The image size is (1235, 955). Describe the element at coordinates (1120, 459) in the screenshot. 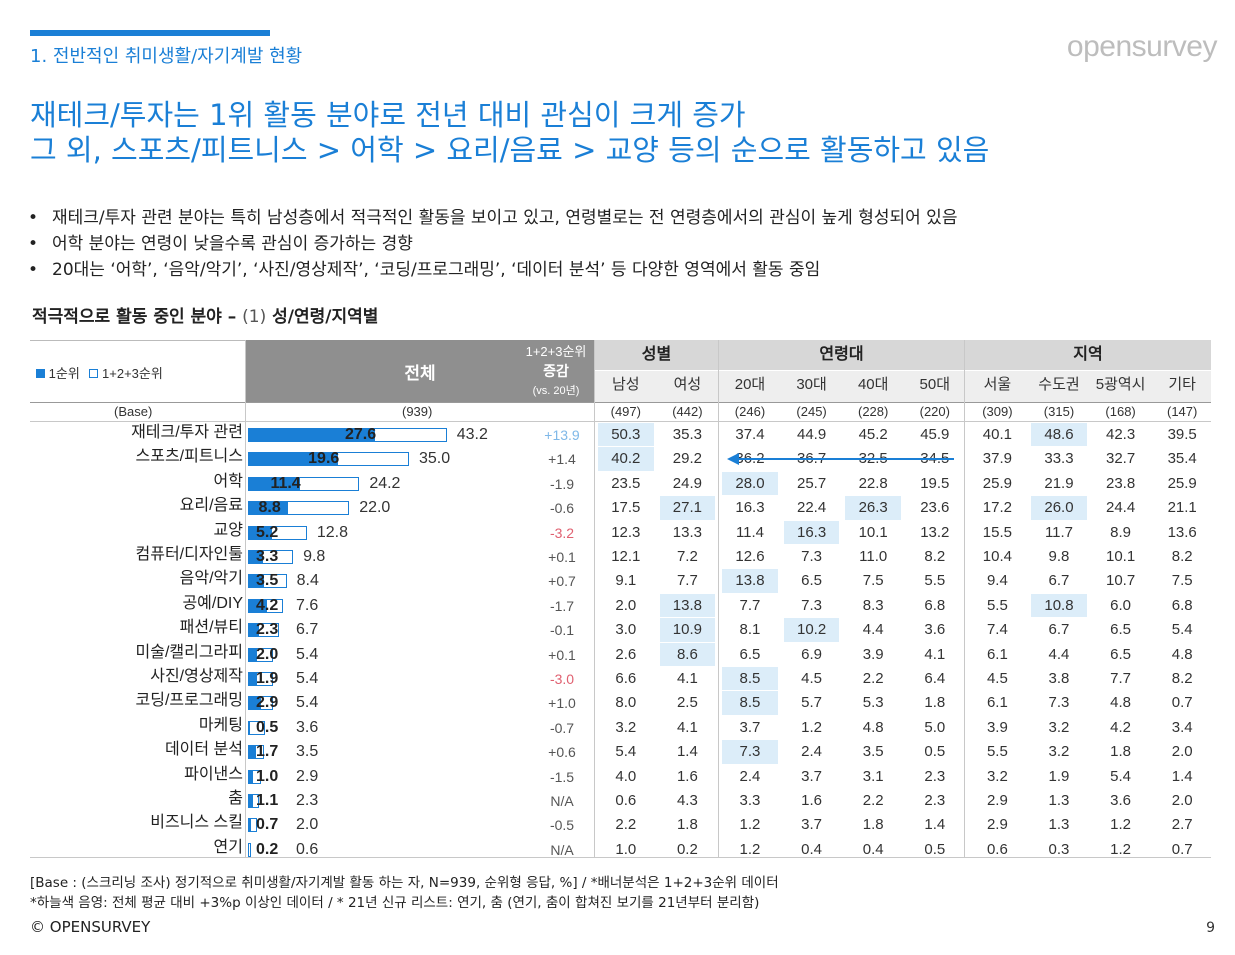

I see `table-cell: 32.7` at that location.